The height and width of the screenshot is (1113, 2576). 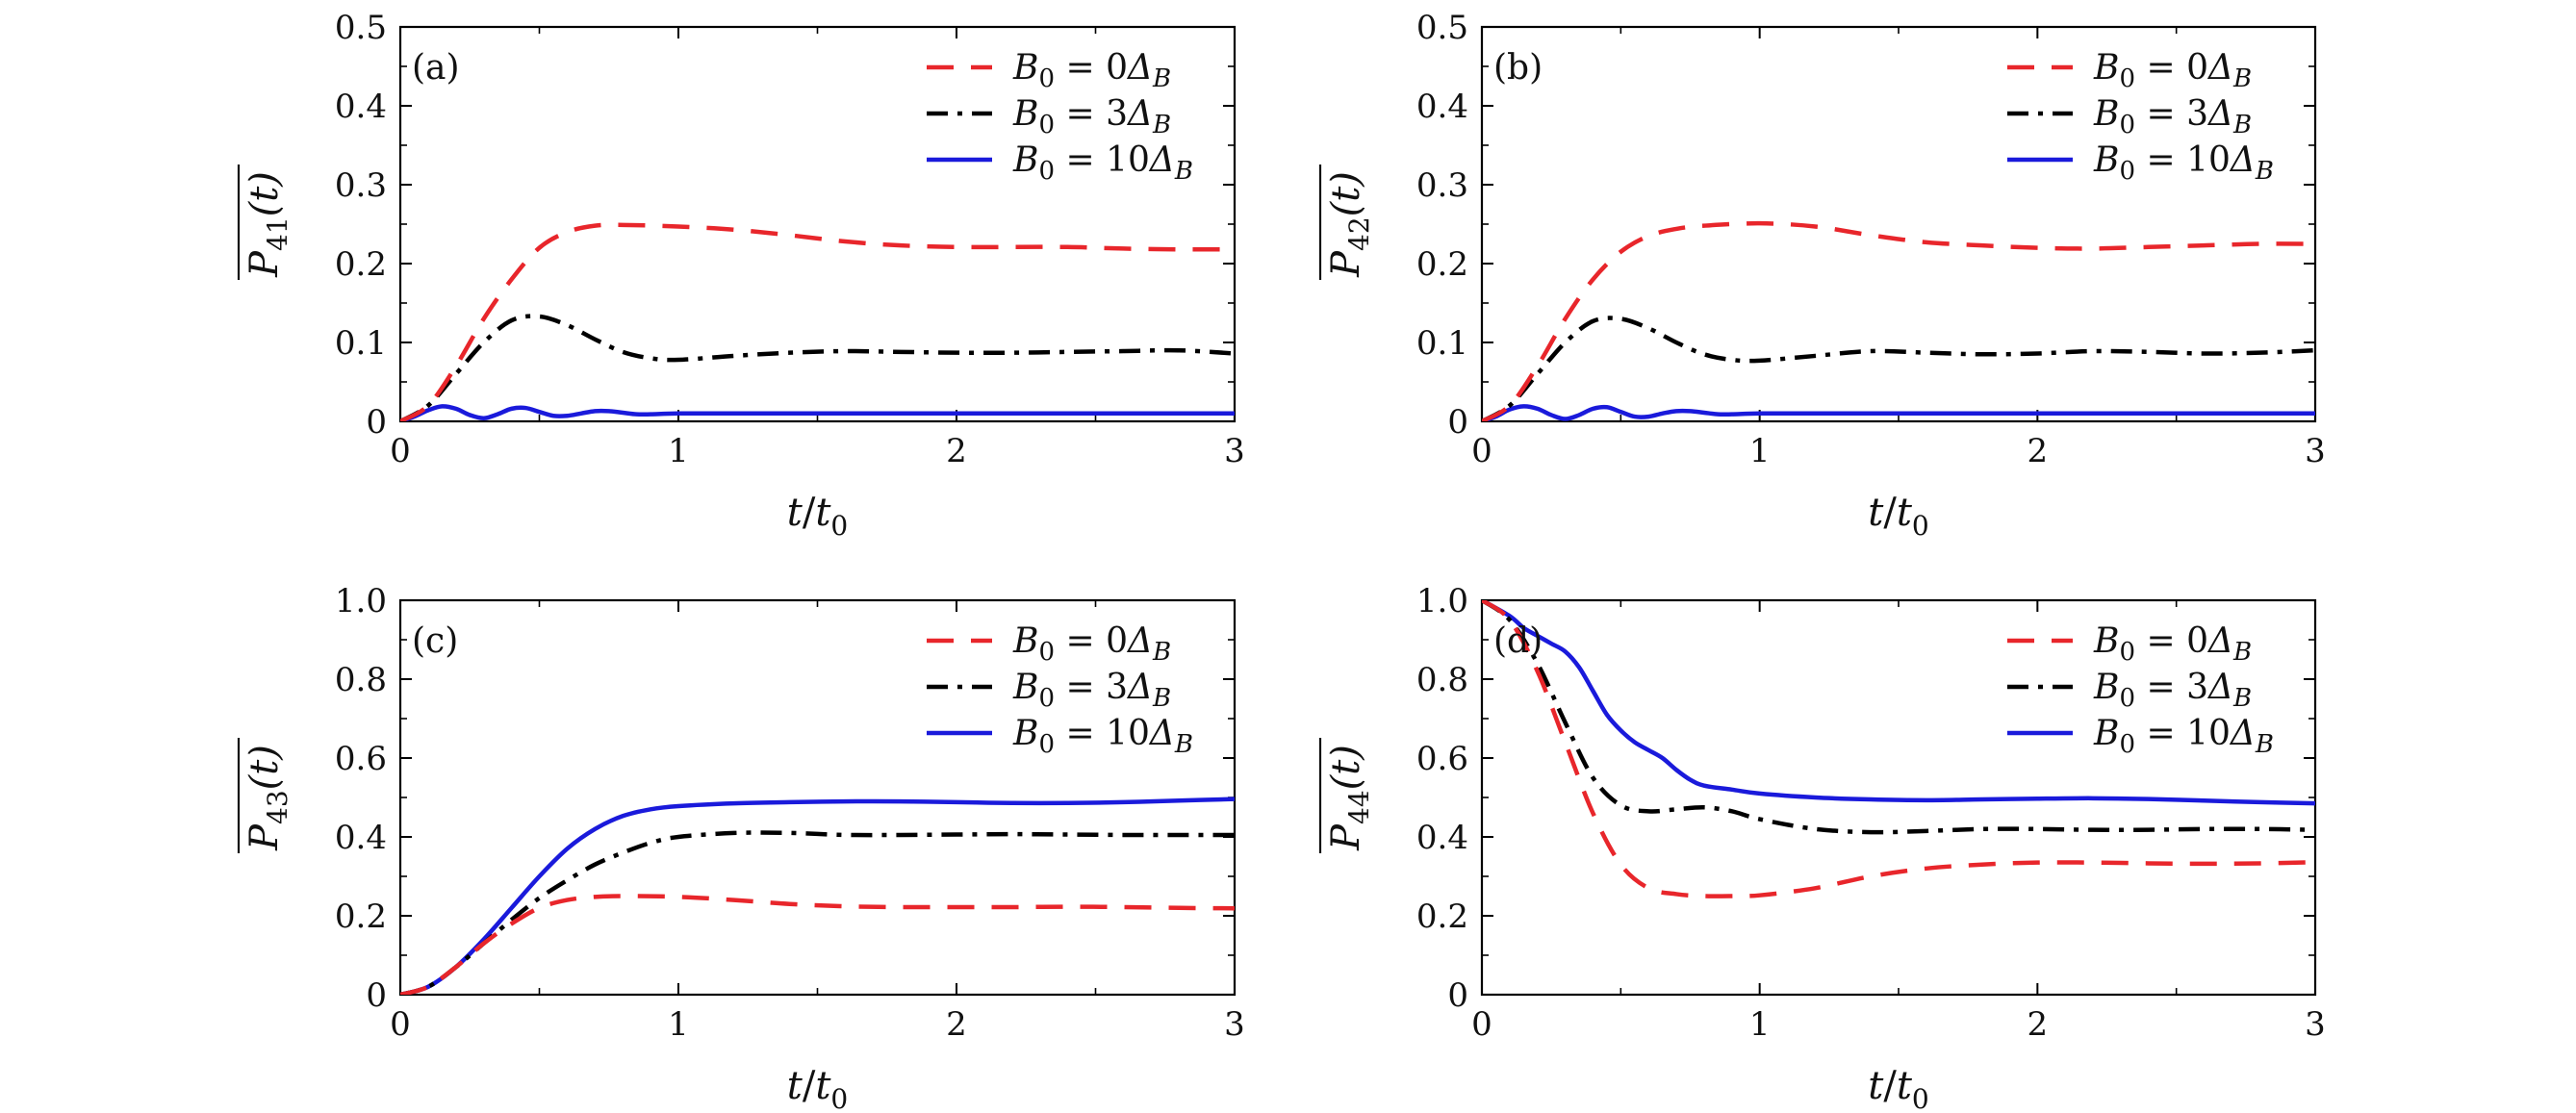 I want to click on y-tick-label: 0.3, so click(x=361, y=185).